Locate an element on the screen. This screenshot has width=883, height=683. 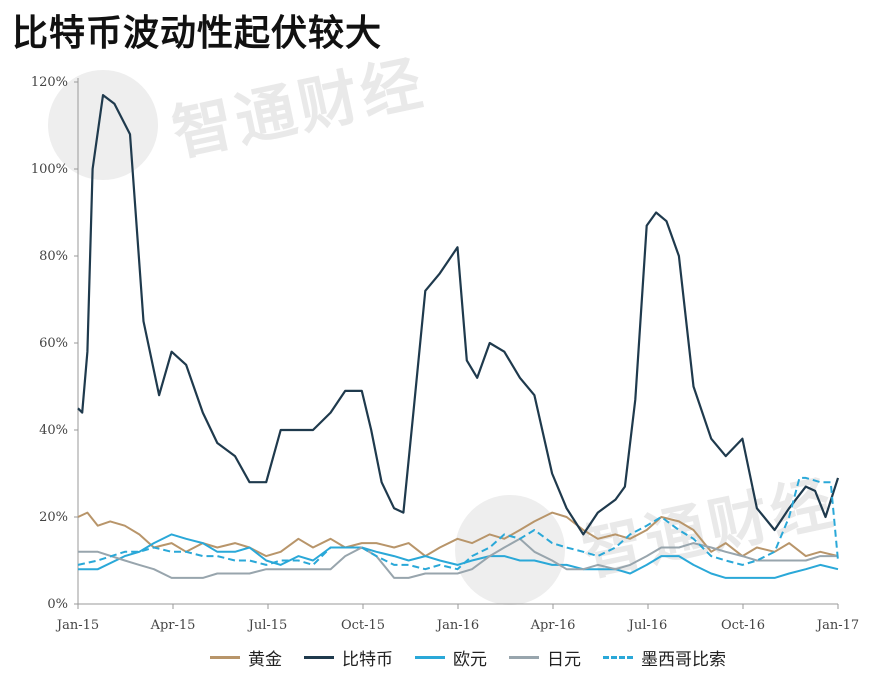
legend-label-yen: 日元 is located at coordinates (564, 660).